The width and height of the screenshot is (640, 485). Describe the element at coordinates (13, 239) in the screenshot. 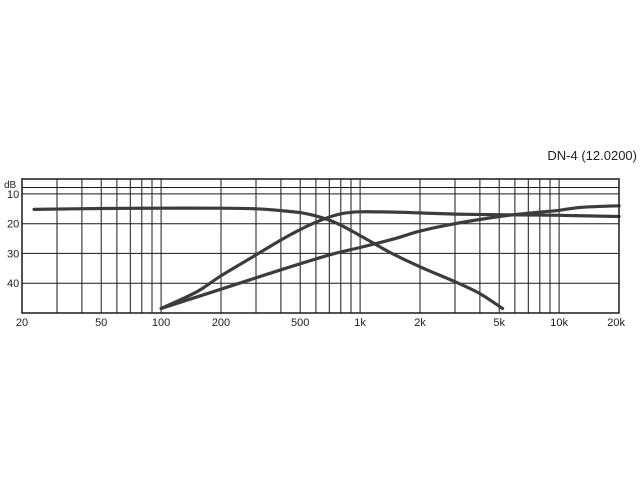

I see `y-tick-labels: 10 20 30 40` at that location.